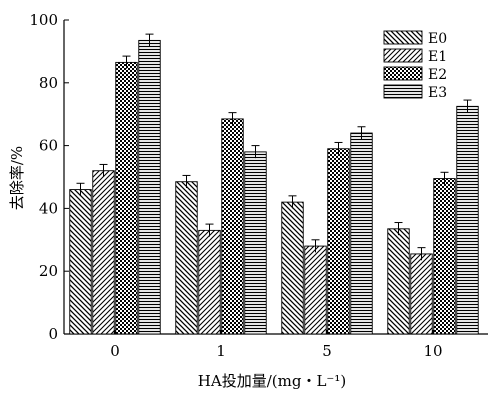 The width and height of the screenshot is (490, 399). I want to click on y-tick-label: 80, so click(48, 83).